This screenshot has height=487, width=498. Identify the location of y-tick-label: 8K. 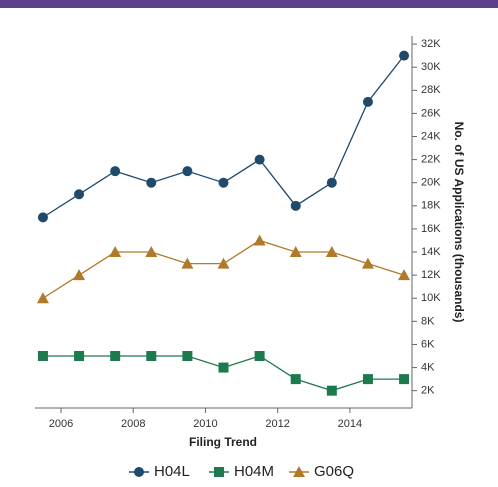
(428, 321).